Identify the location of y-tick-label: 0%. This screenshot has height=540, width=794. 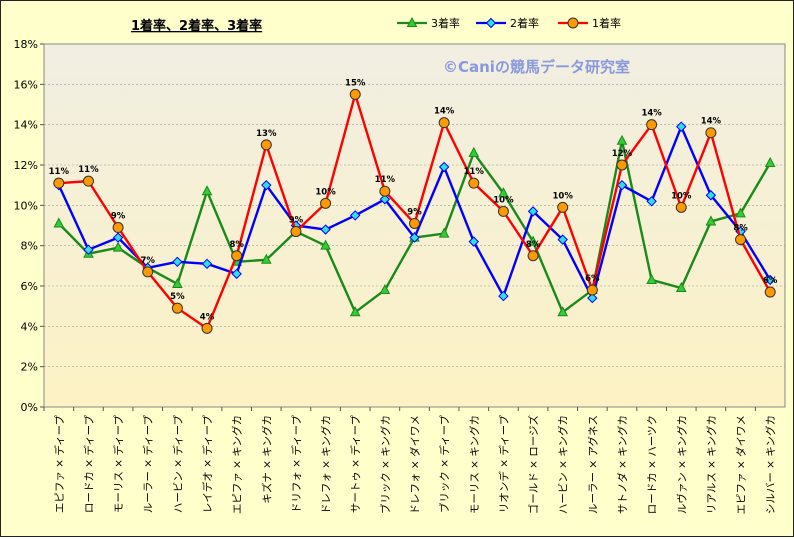
(29, 407).